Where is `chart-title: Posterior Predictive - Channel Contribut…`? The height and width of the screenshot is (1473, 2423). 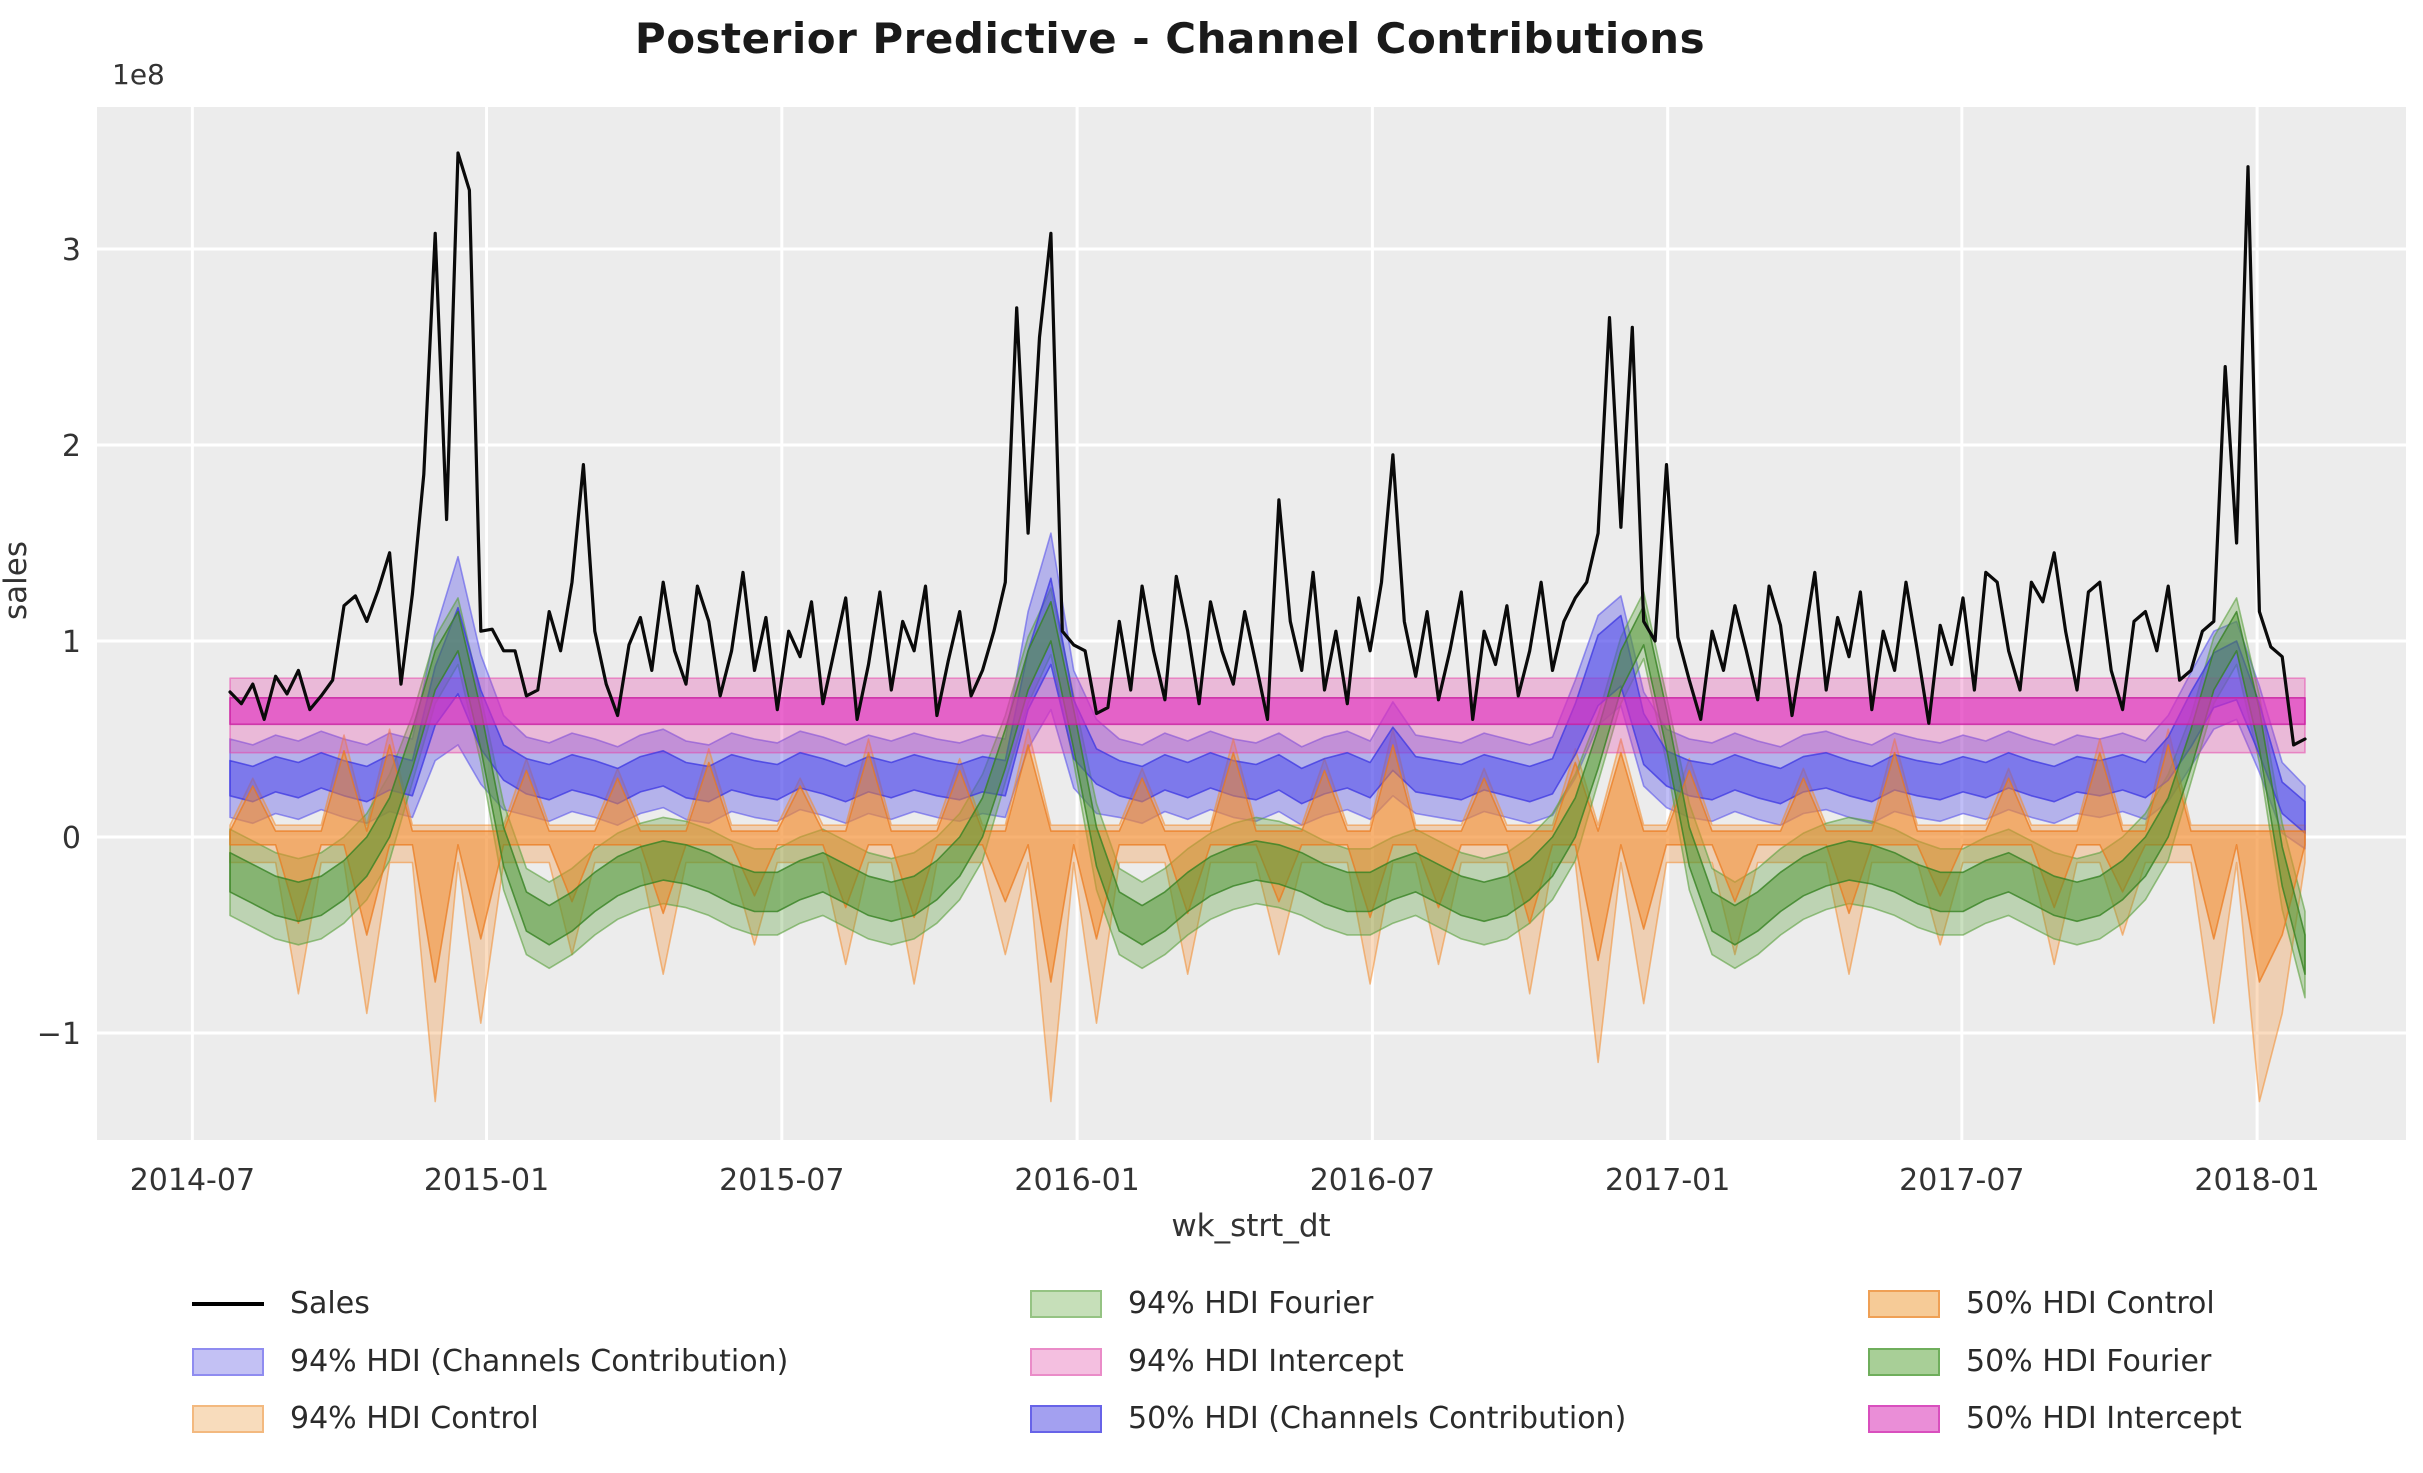 chart-title: Posterior Predictive - Channel Contribut… is located at coordinates (1170, 38).